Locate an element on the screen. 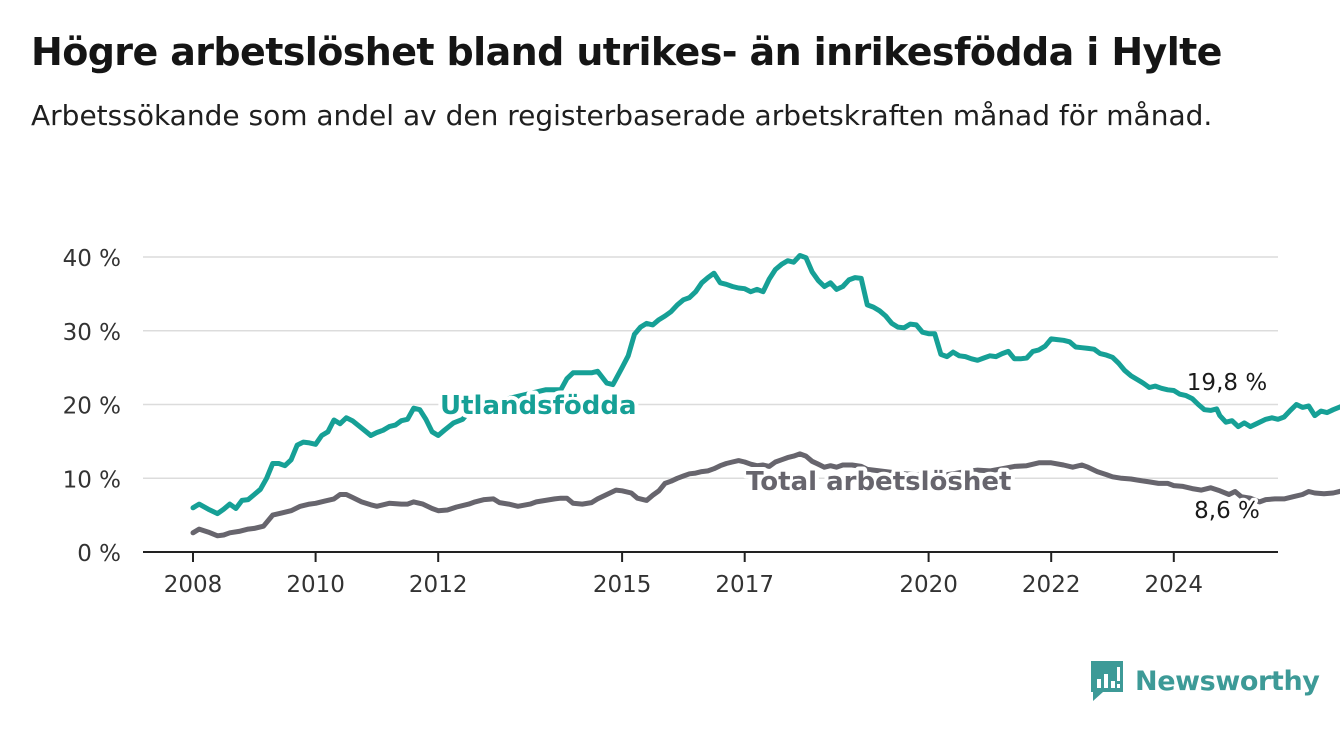 This screenshot has height=734, width=1340. y-tick-label: 20 % is located at coordinates (92, 407).